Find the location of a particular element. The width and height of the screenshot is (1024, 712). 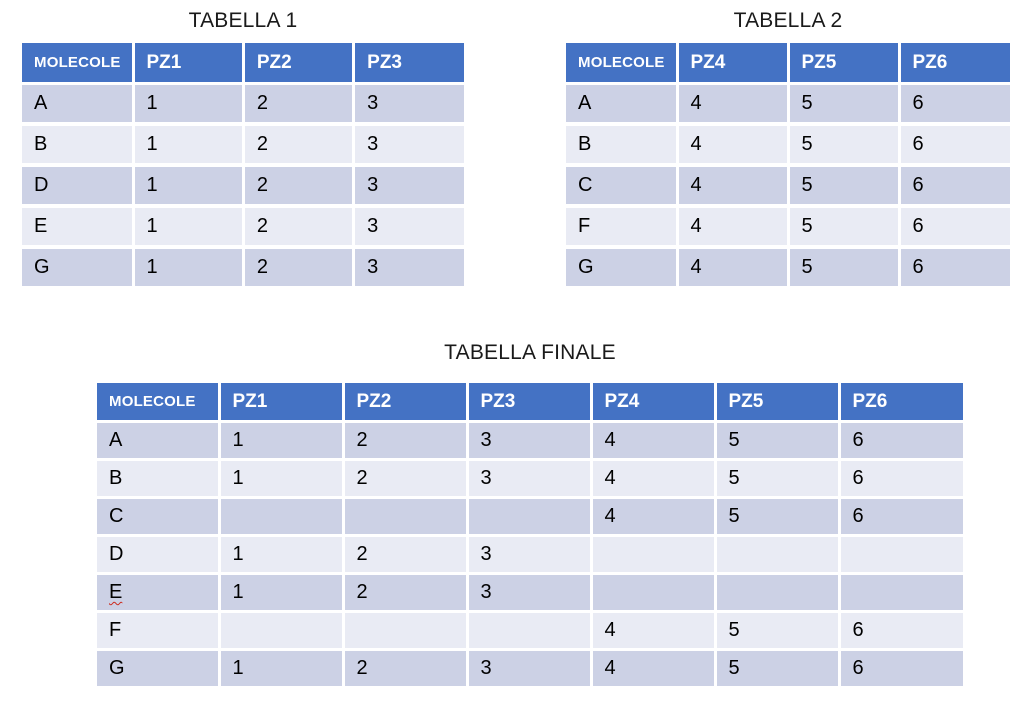

column-header-pz1: PZ1 is located at coordinates (282, 403).